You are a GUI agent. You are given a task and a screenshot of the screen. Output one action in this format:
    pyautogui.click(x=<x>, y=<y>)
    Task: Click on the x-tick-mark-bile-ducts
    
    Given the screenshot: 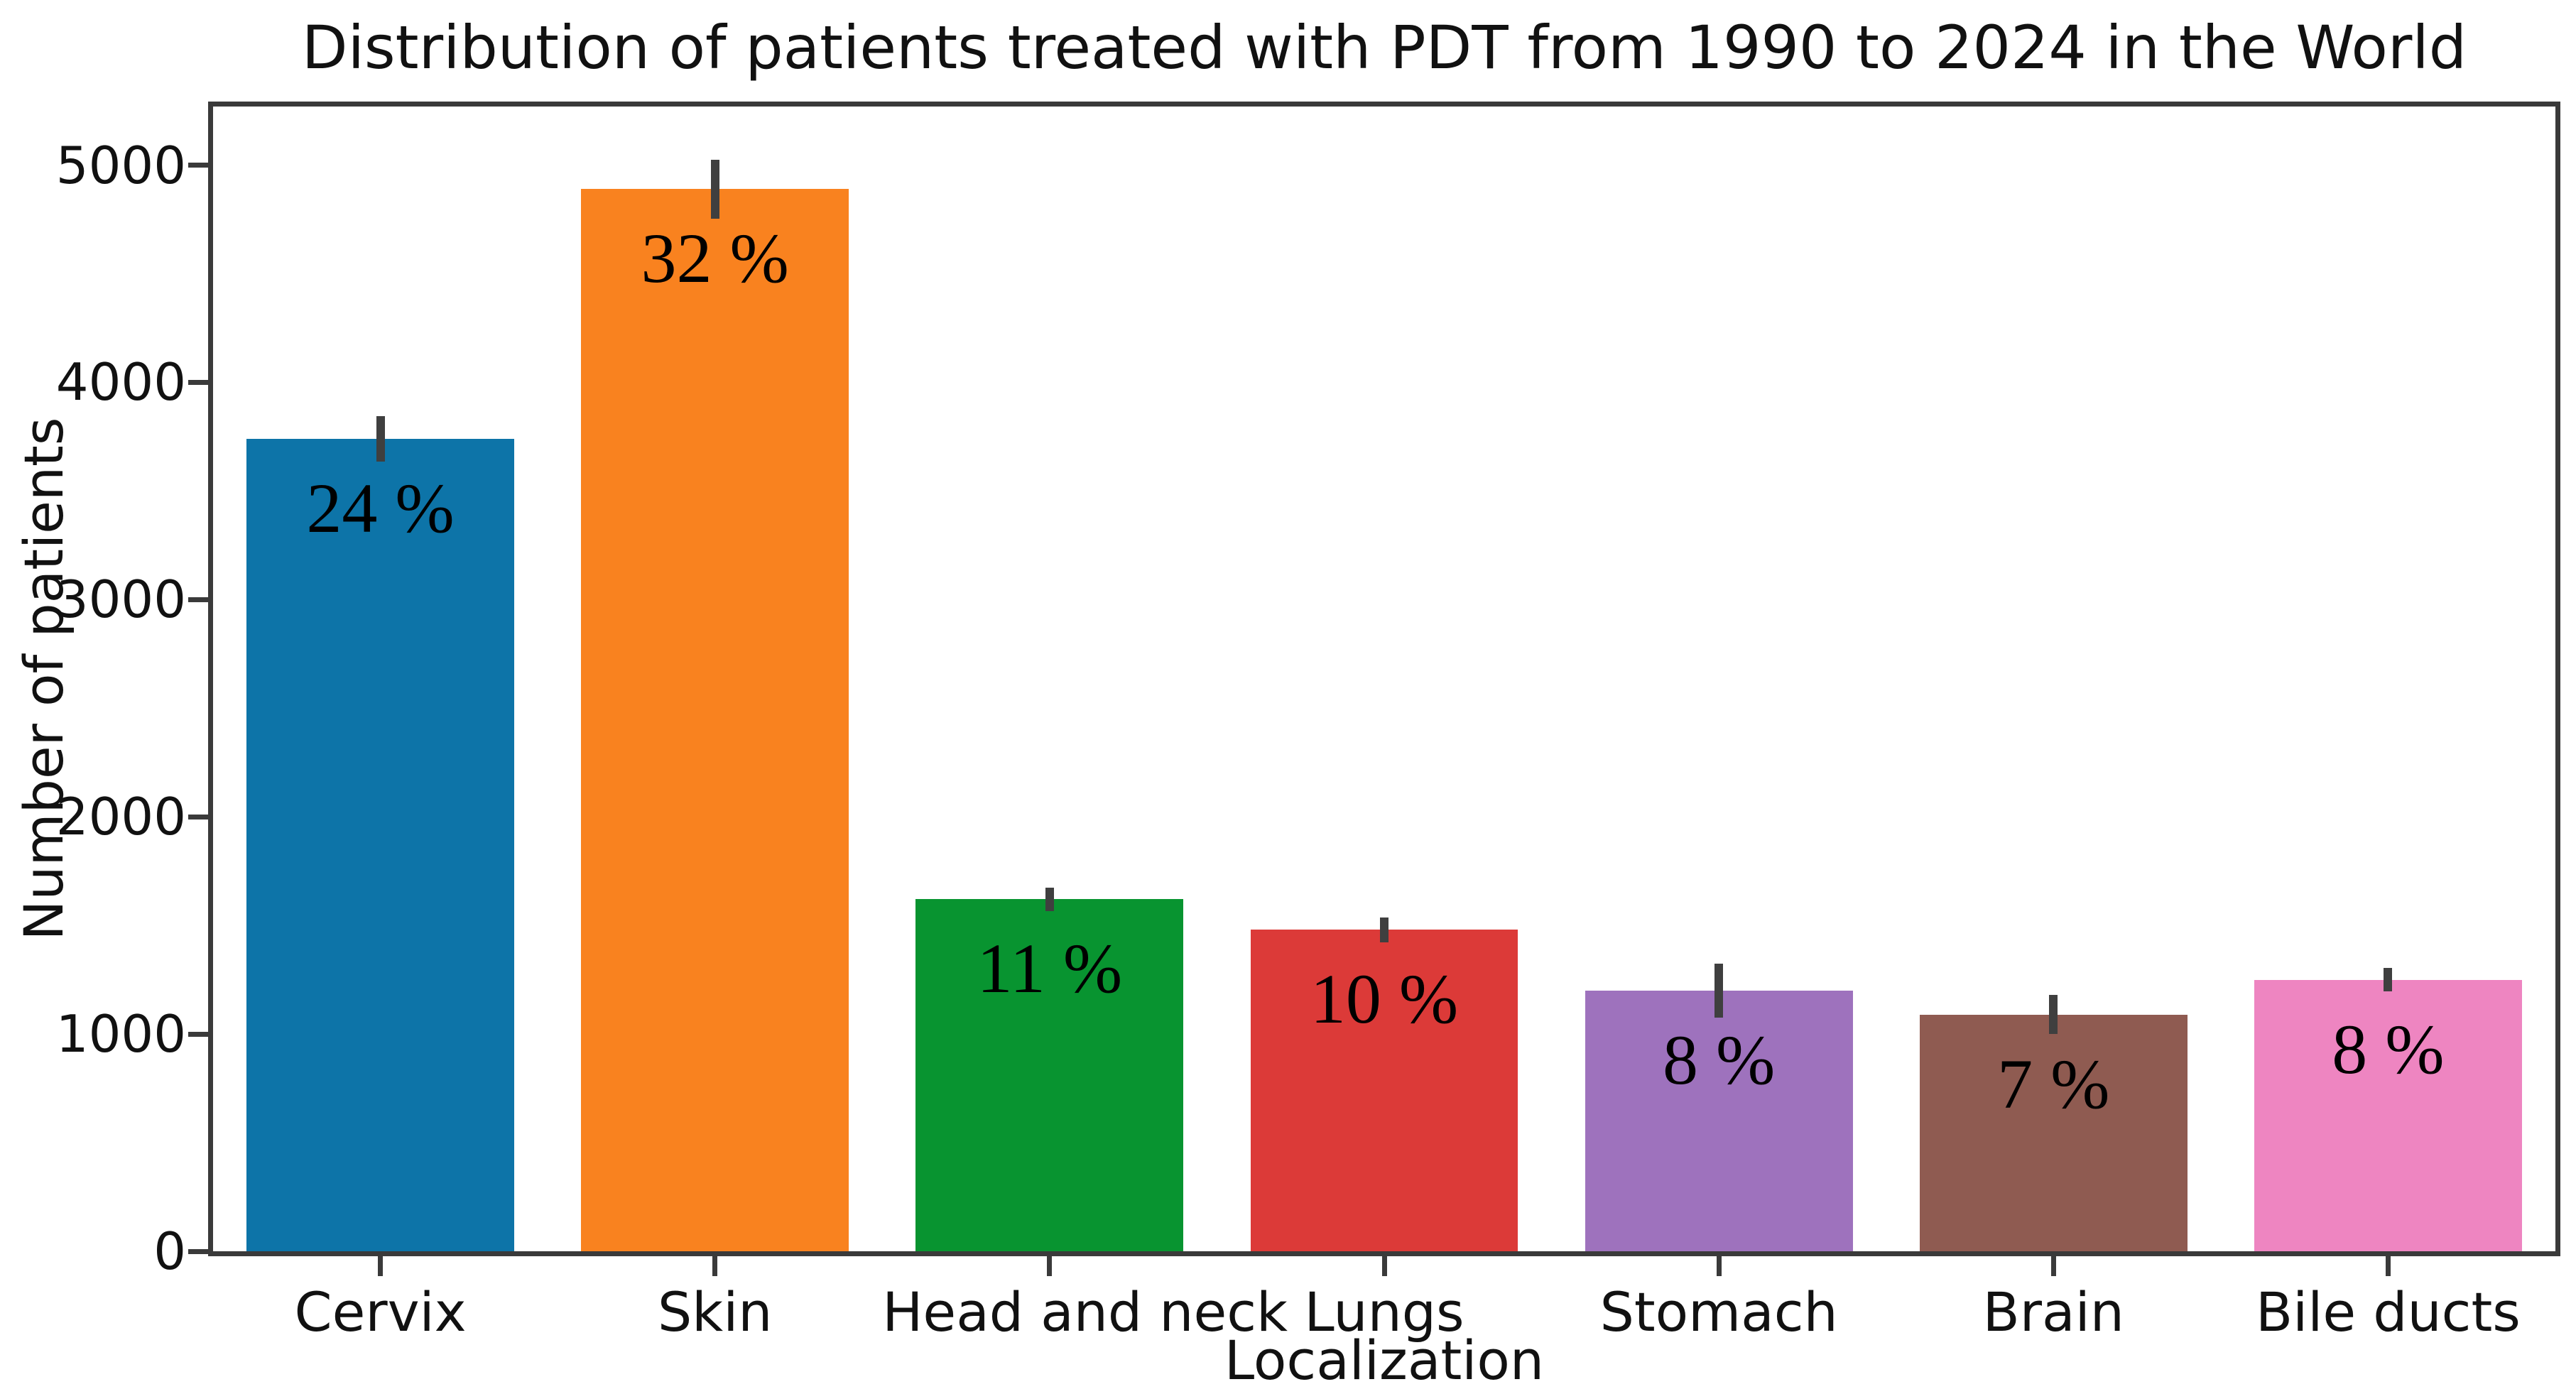 What is the action you would take?
    pyautogui.click(x=2388, y=1266)
    